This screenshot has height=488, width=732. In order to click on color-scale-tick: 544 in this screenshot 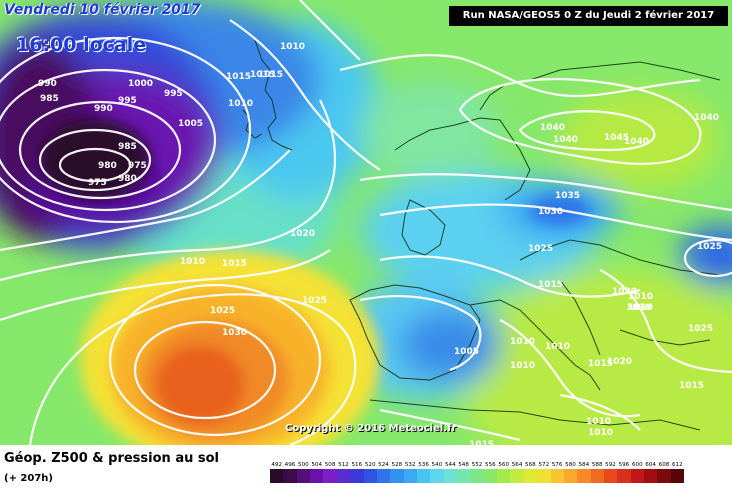, I will do `click(450, 465)`.